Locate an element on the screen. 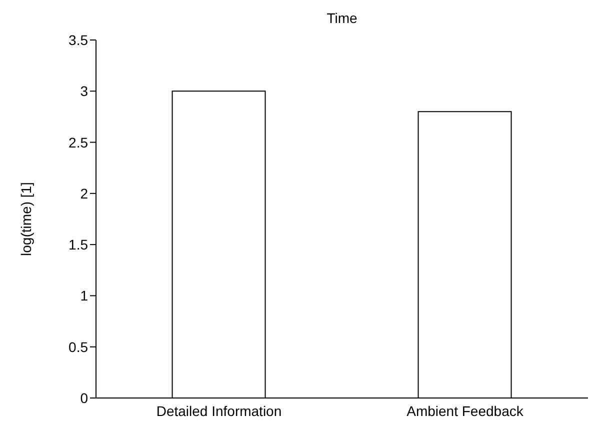  y-tick-label: 3 is located at coordinates (84, 91).